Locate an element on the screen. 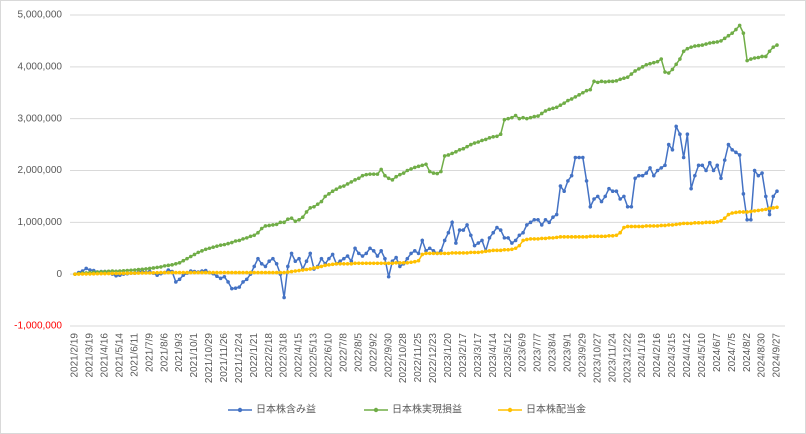  y-tick-label: 0 is located at coordinates (59, 274).